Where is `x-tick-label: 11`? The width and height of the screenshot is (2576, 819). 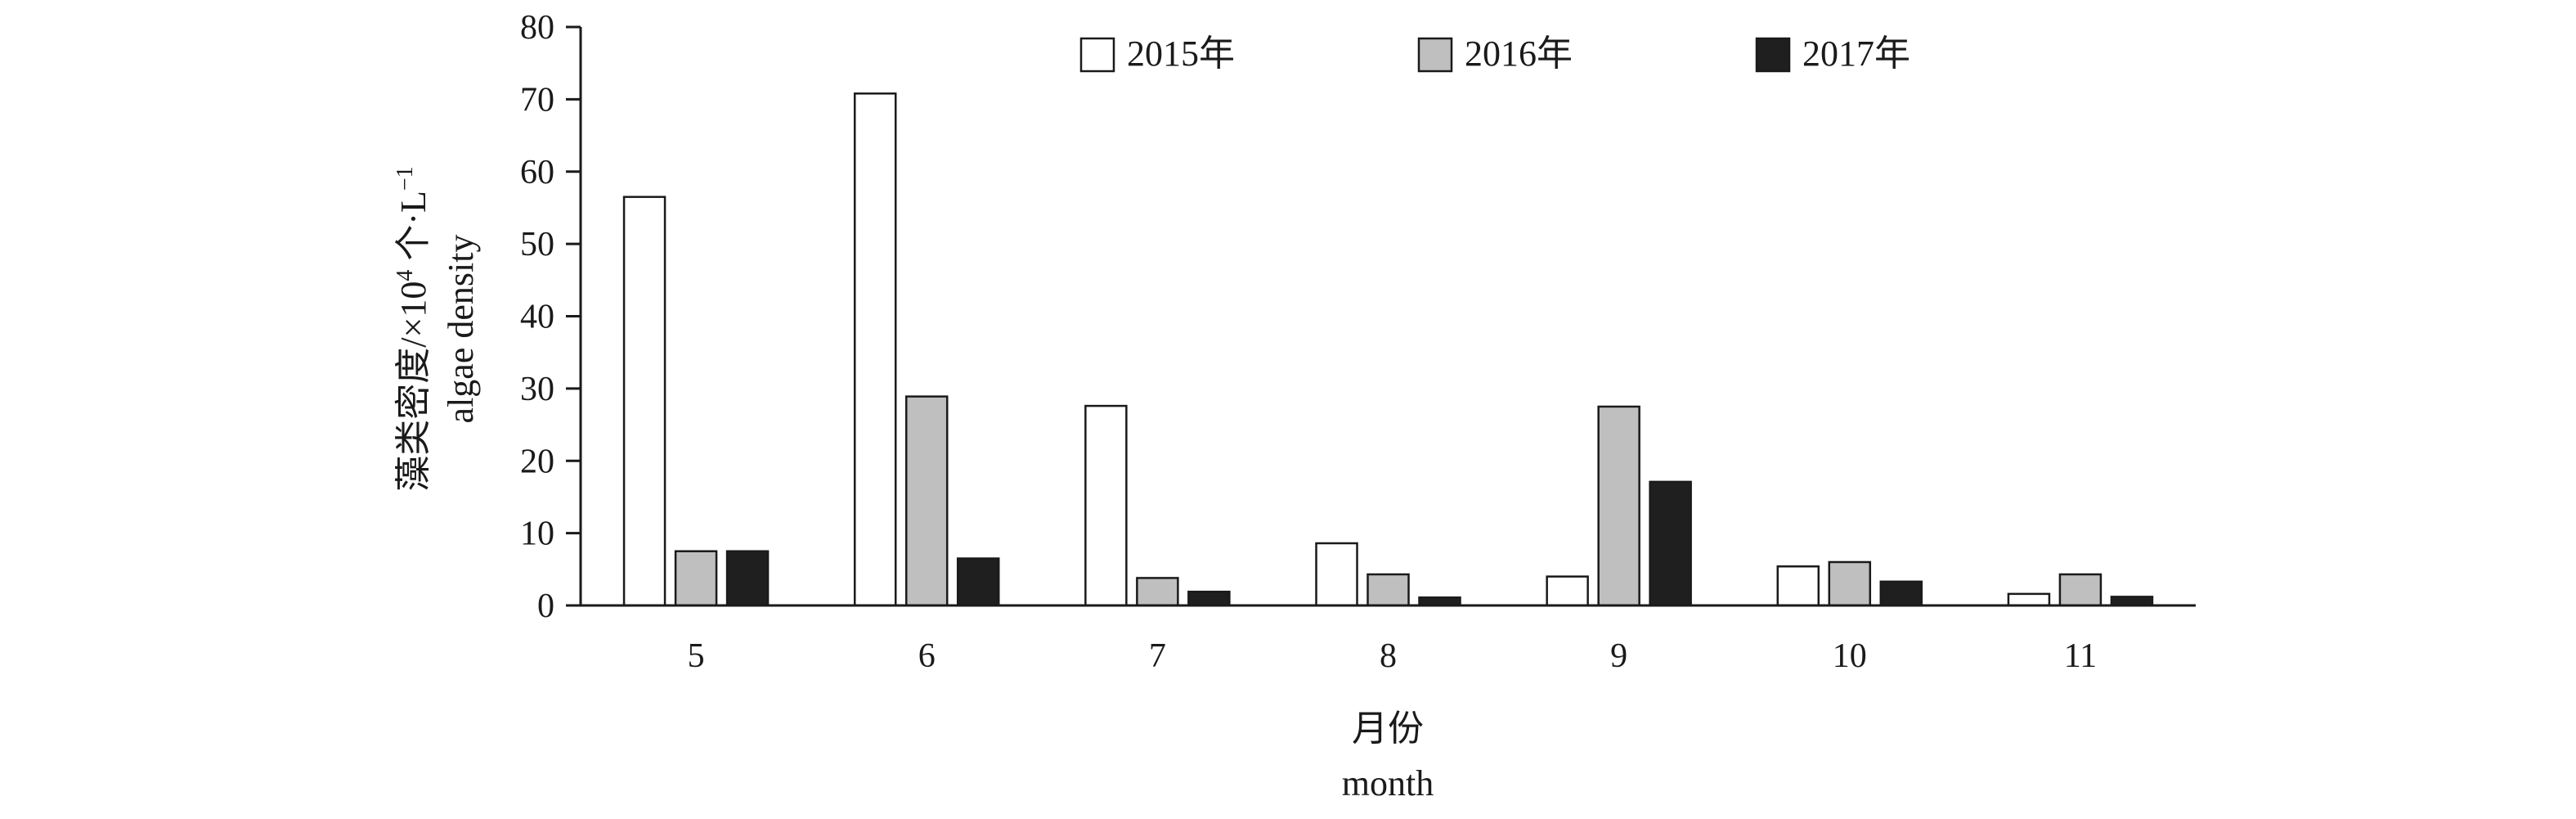 x-tick-label: 11 is located at coordinates (2080, 656).